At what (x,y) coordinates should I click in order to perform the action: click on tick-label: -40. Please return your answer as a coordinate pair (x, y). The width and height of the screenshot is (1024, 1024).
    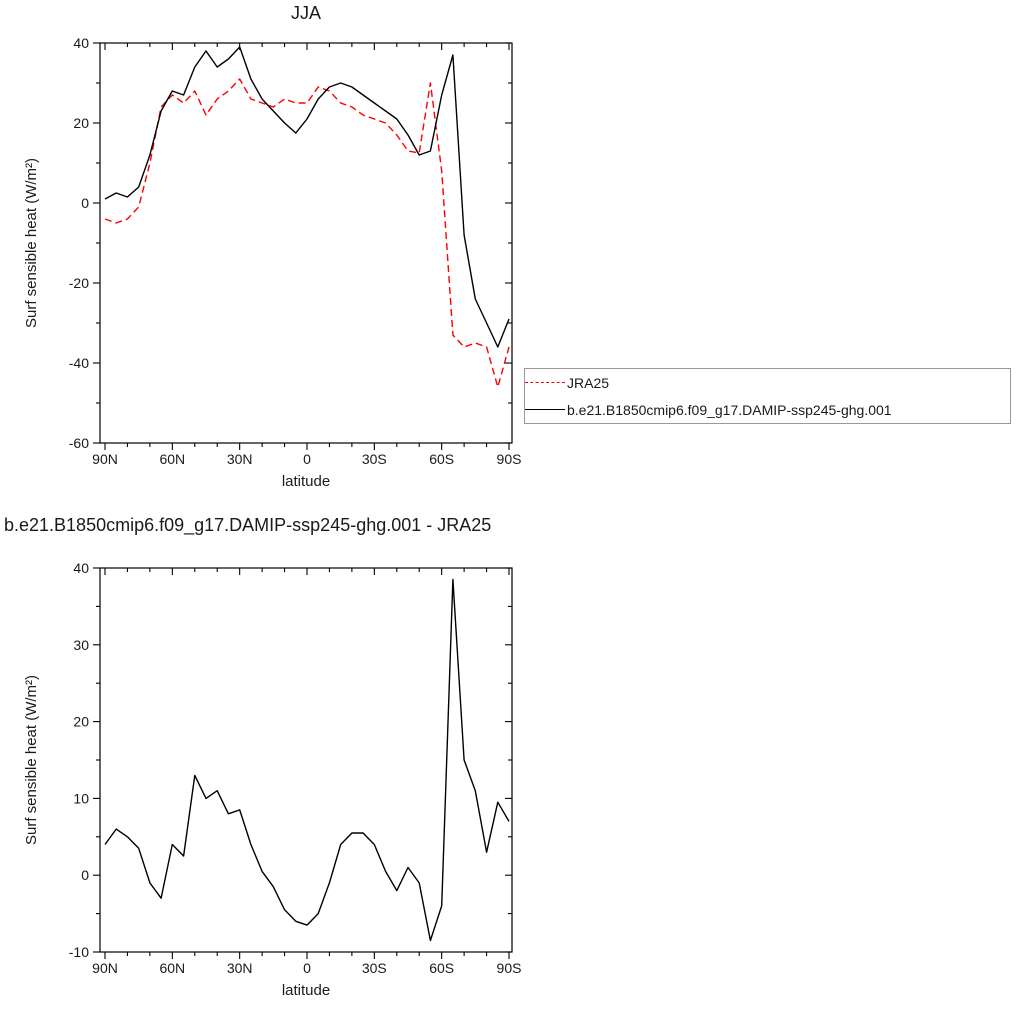
    Looking at the image, I should click on (79, 363).